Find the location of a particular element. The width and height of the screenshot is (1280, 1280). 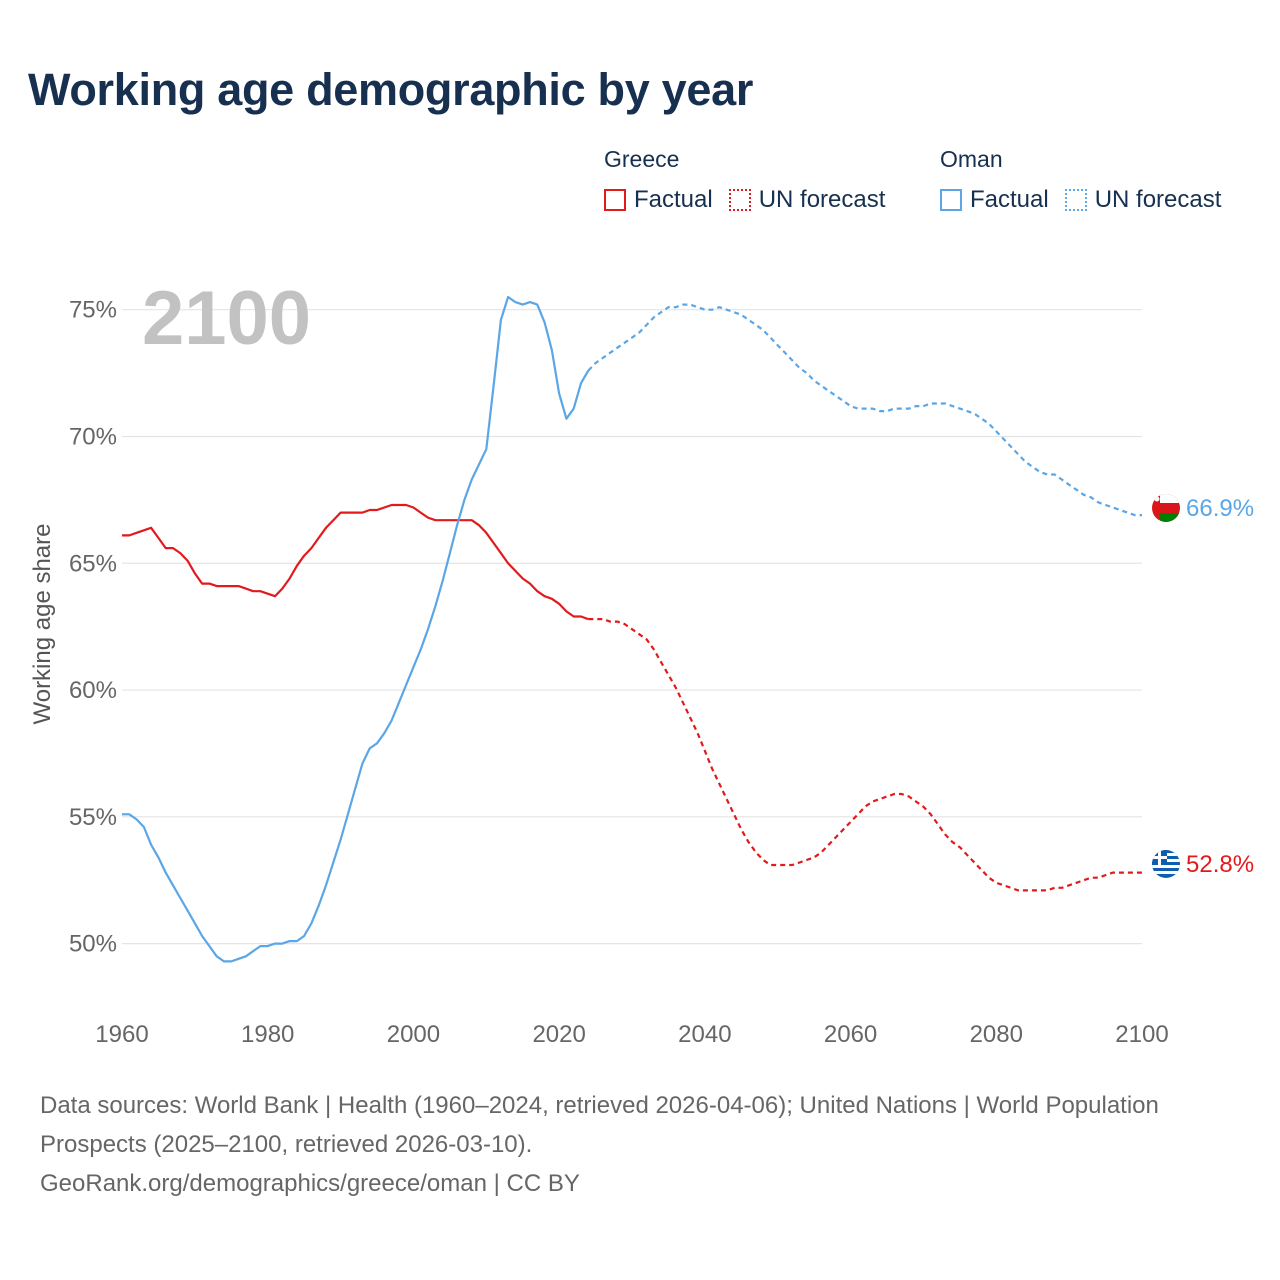

legend-group-name: Greece is located at coordinates (642, 159).